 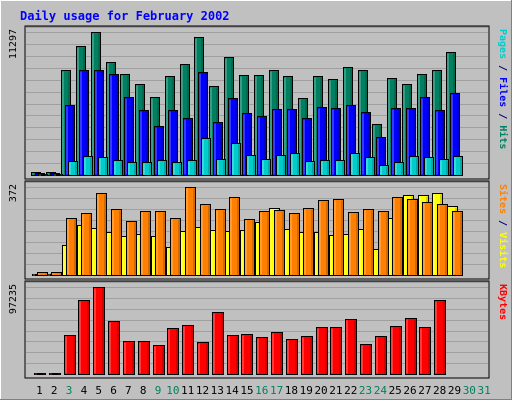 What do you see at coordinates (365, 390) in the screenshot?
I see `x-tick-label-day-23: 23` at bounding box center [365, 390].